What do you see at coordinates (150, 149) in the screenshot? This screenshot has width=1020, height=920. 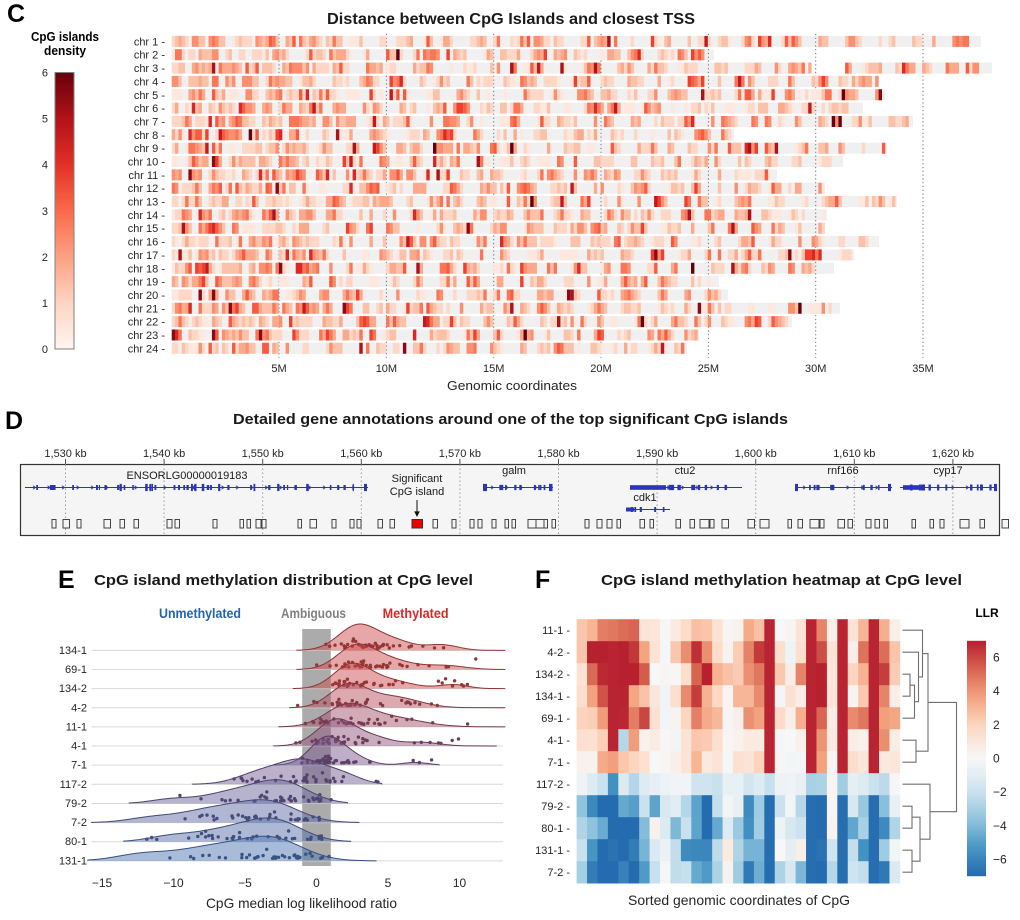 I see `svg-text: chr 9 -` at bounding box center [150, 149].